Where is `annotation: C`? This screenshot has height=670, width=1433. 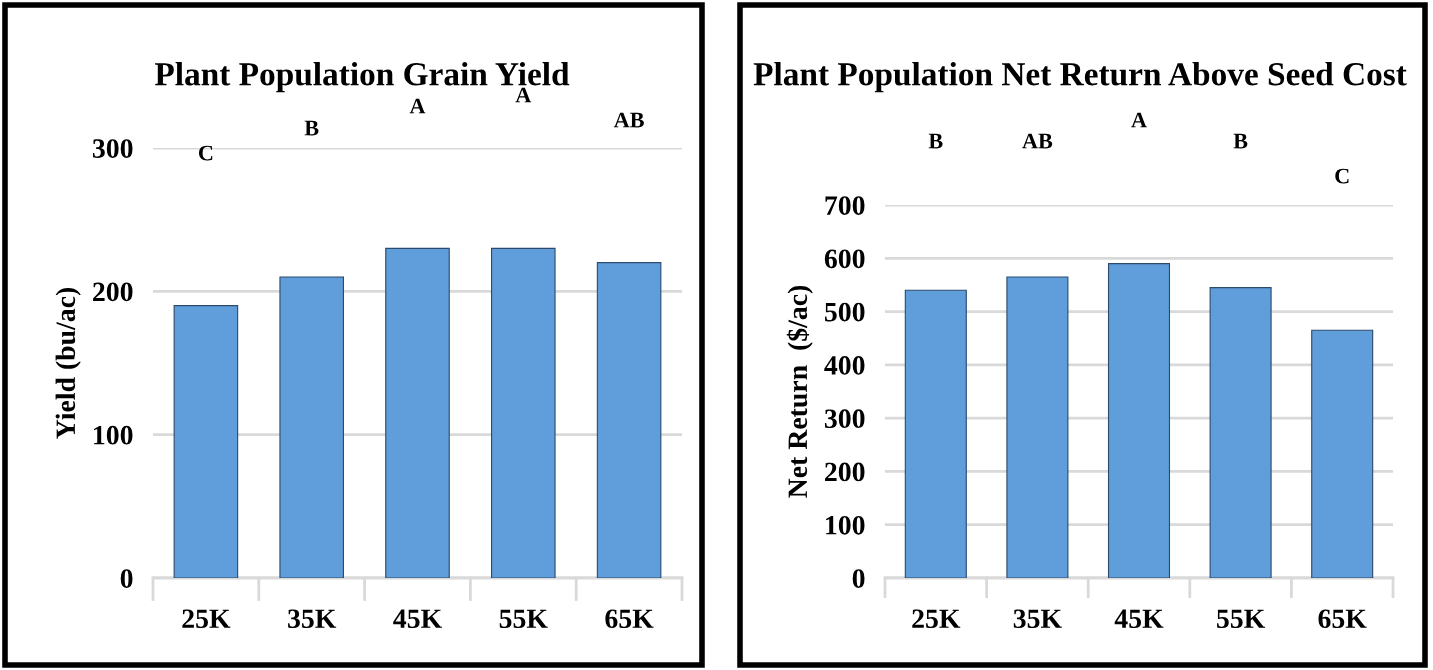
annotation: C is located at coordinates (205, 153).